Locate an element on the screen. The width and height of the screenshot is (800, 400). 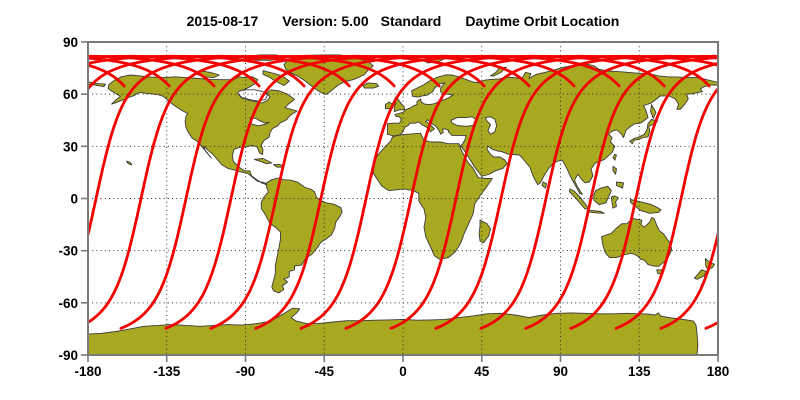
landmass-australia is located at coordinates (637, 242).